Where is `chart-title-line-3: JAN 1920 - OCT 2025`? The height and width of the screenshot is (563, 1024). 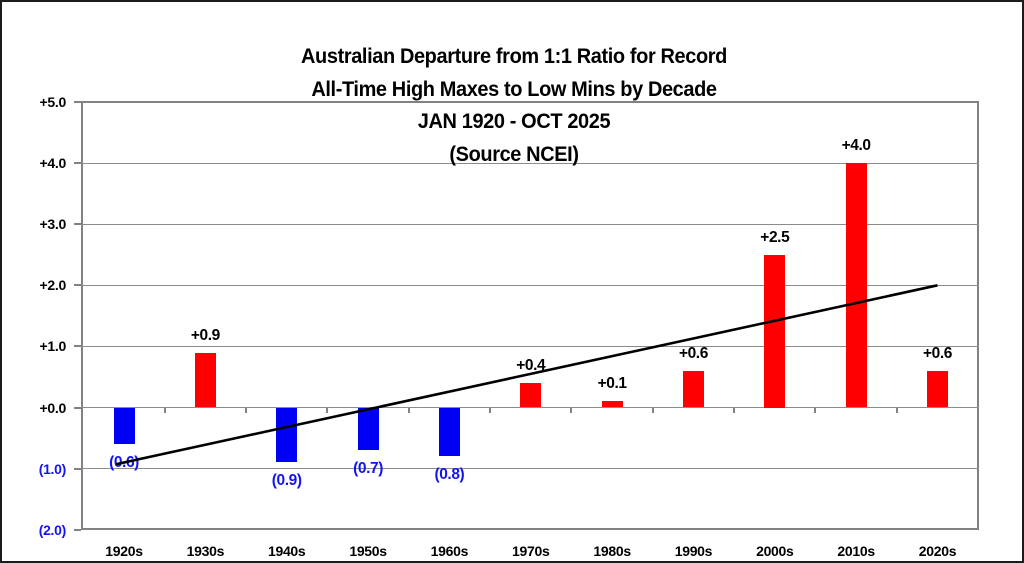 chart-title-line-3: JAN 1920 - OCT 2025 is located at coordinates (514, 121).